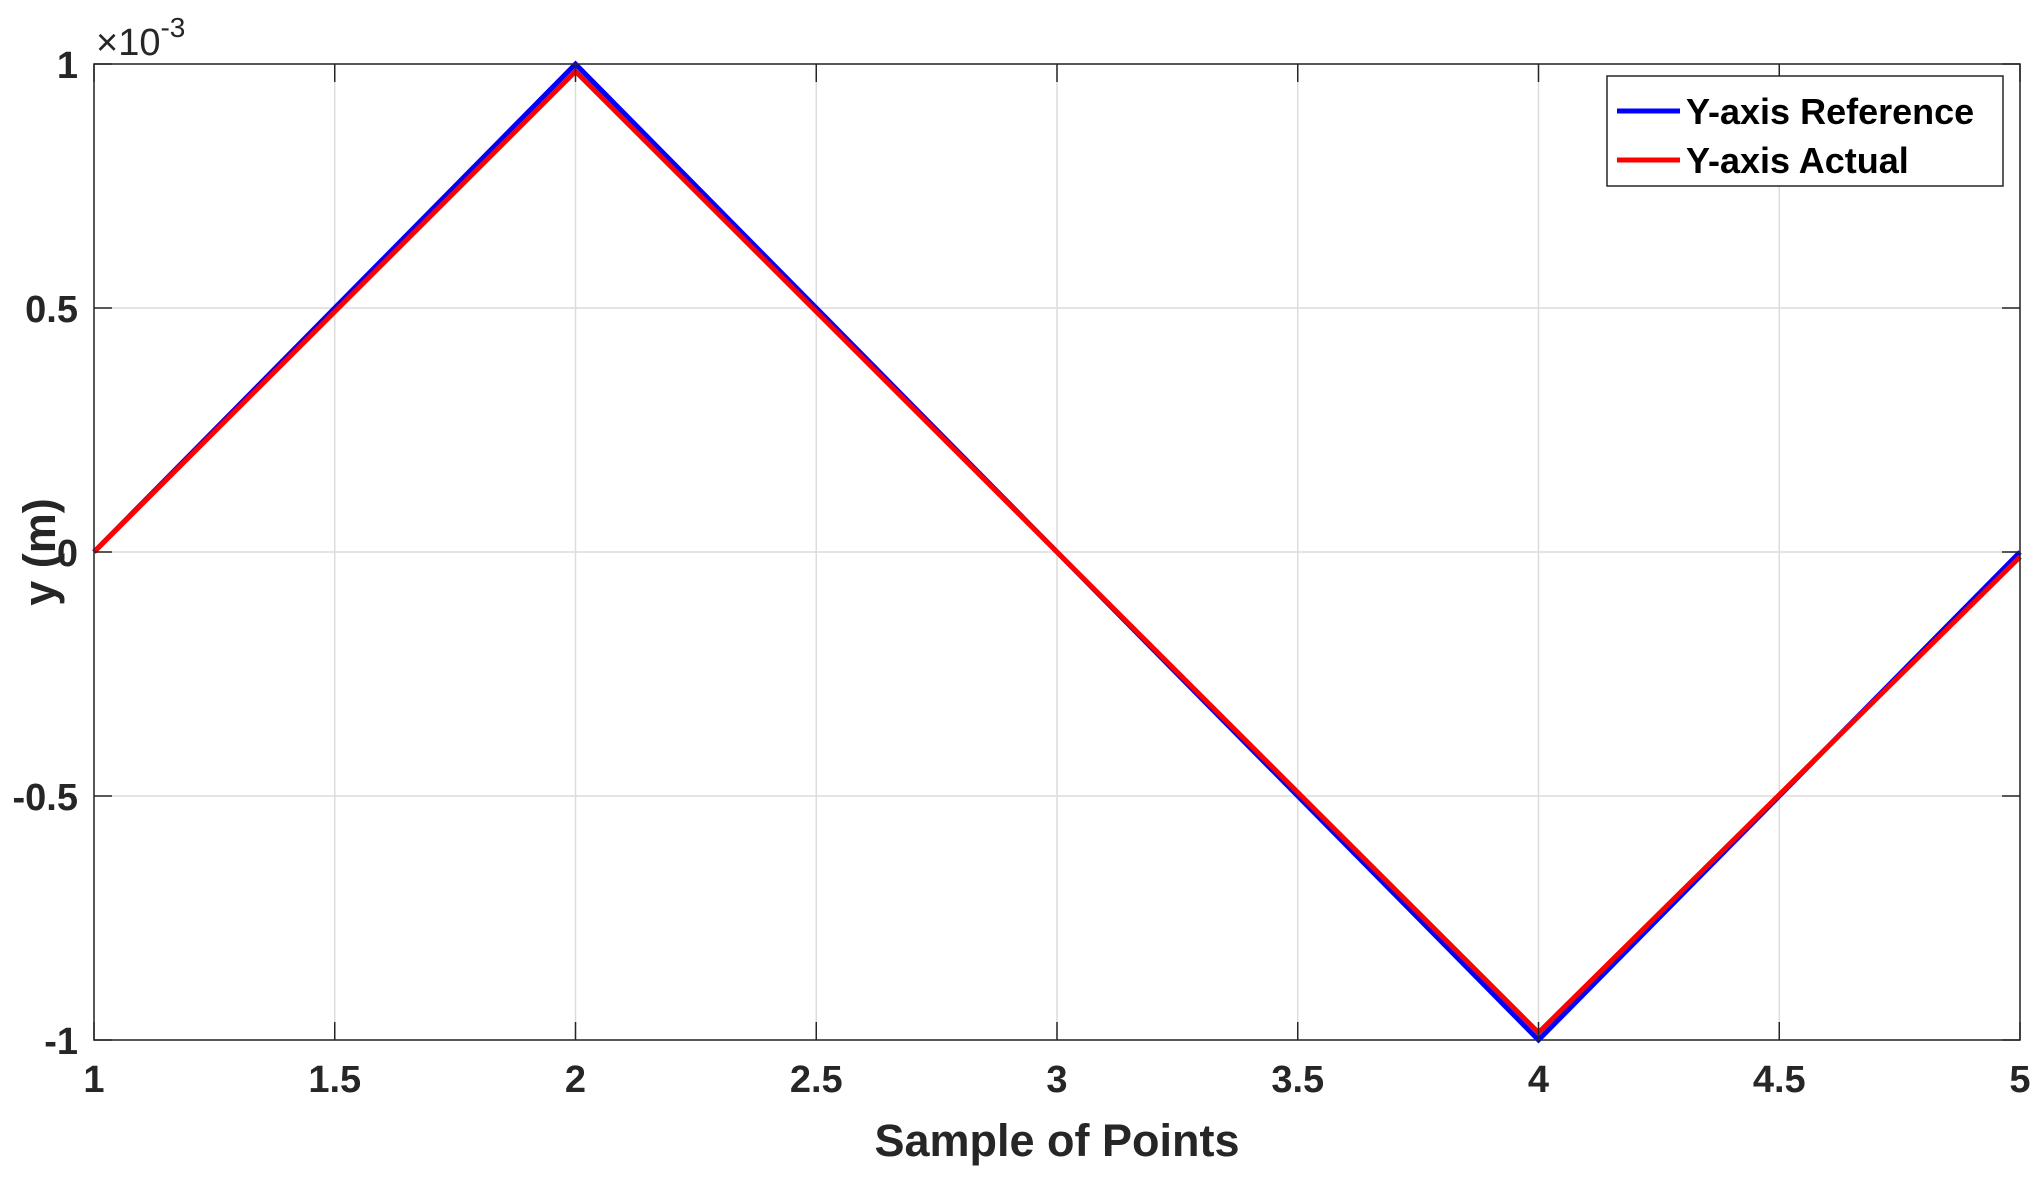  What do you see at coordinates (39, 552) in the screenshot?
I see `y-axis-label: y (m)` at bounding box center [39, 552].